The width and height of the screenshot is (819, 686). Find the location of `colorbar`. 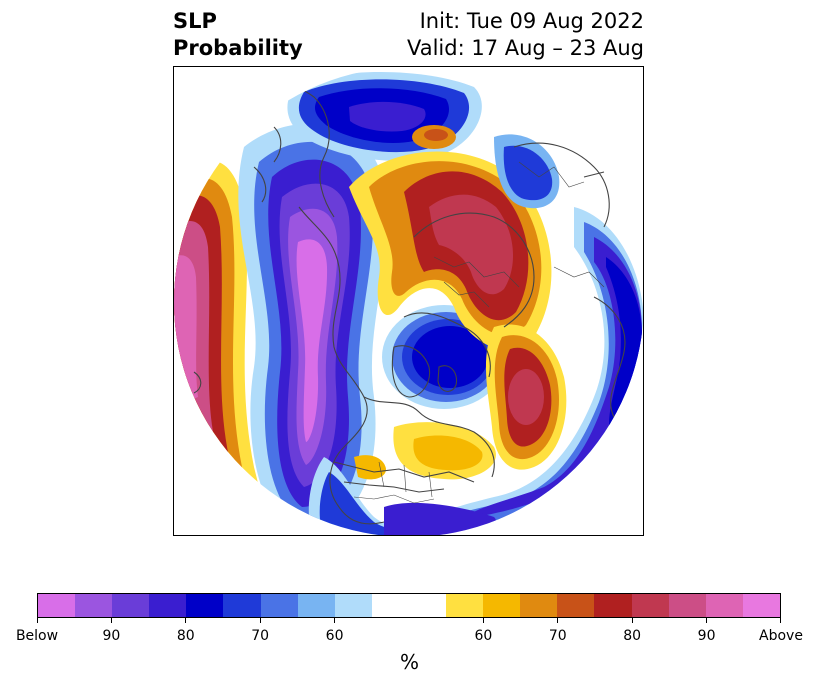

colorbar is located at coordinates (409, 605).